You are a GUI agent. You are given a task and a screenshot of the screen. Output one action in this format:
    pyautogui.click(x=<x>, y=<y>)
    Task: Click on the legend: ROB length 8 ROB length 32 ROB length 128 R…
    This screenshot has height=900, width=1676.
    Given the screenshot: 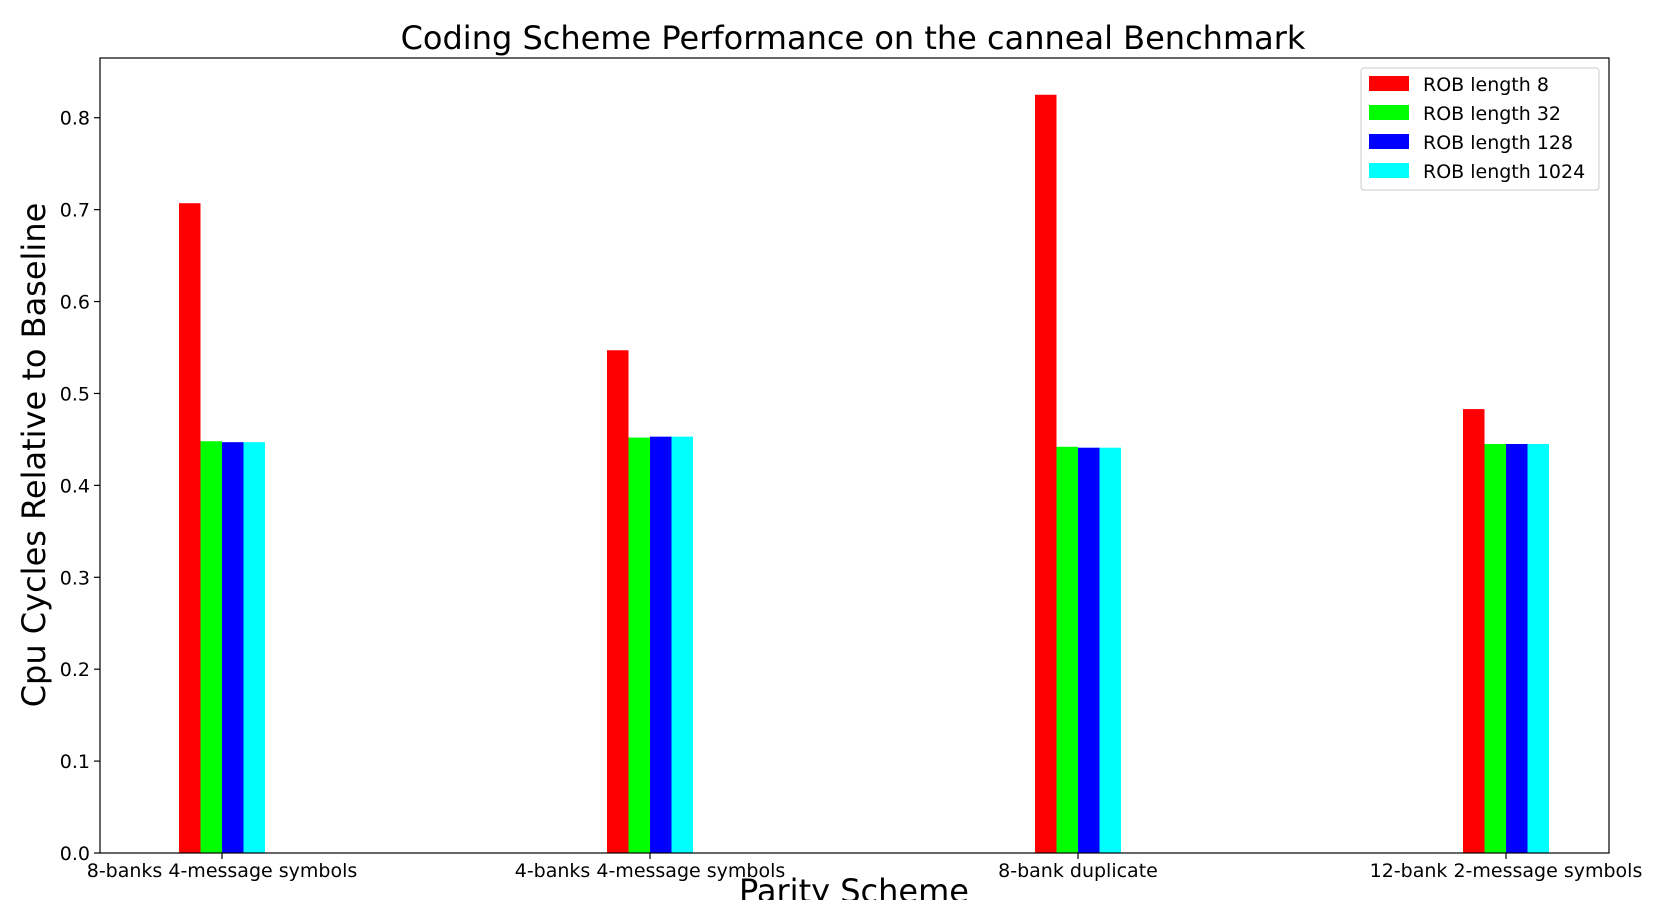 What is the action you would take?
    pyautogui.click(x=1480, y=129)
    